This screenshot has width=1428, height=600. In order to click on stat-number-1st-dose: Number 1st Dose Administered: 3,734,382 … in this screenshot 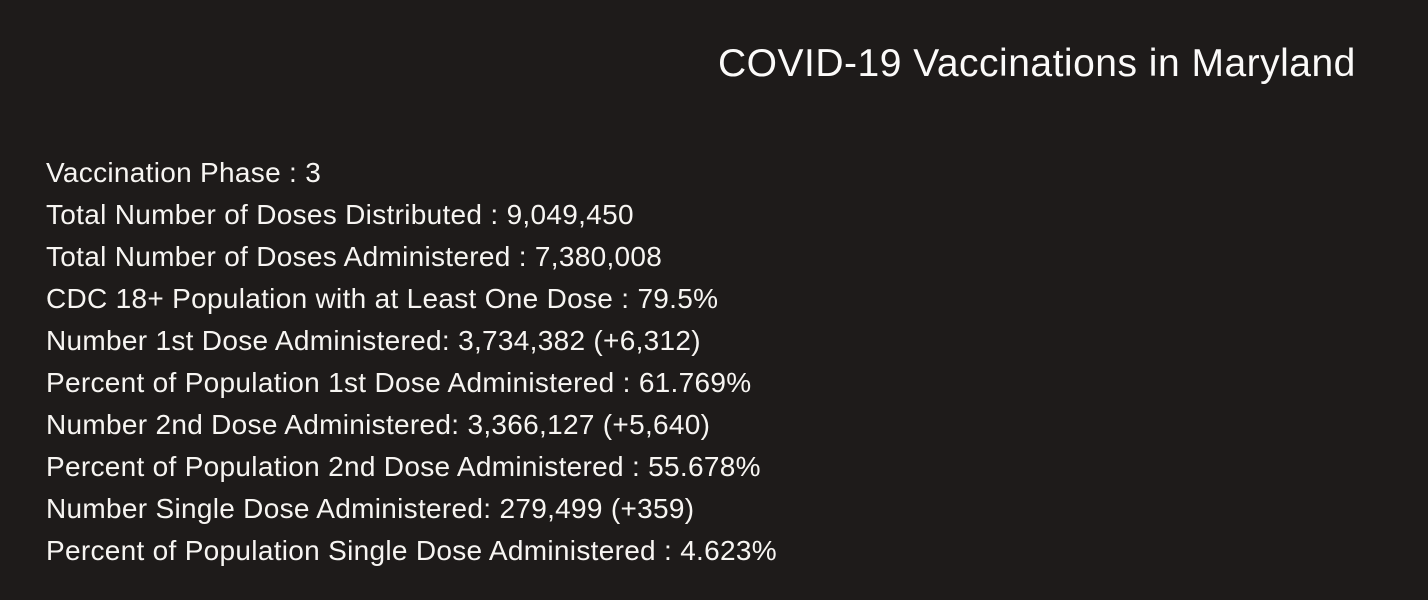, I will do `click(411, 341)`.